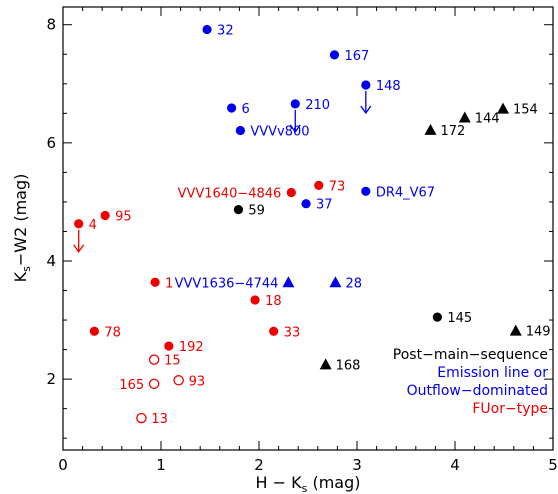  What do you see at coordinates (308, 483) in the screenshot?
I see `x-axis-label: H − Ks (mag)` at bounding box center [308, 483].